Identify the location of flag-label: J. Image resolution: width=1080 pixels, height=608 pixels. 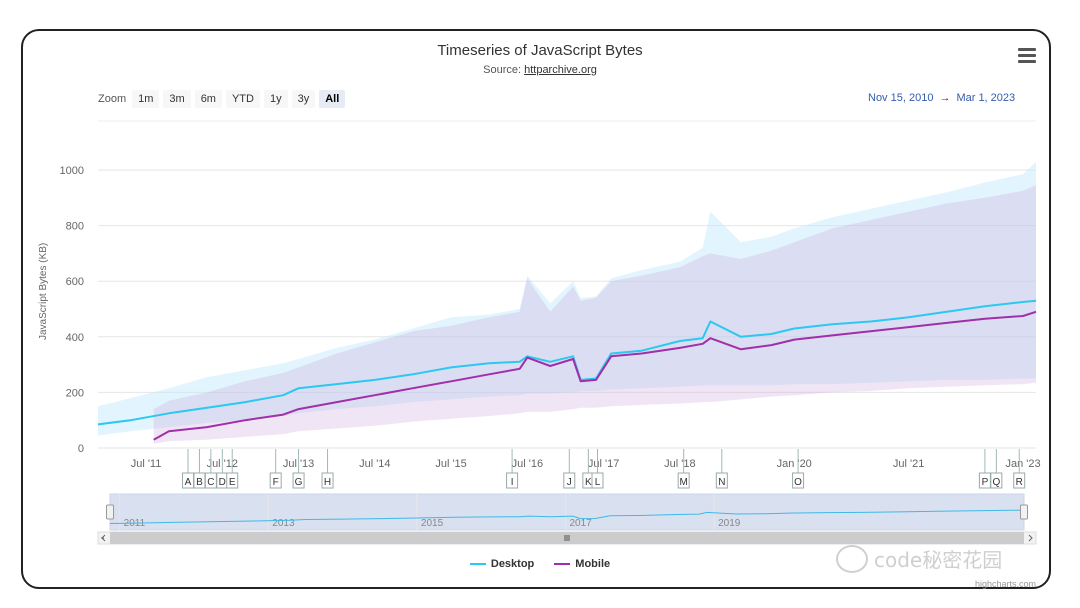
(569, 482).